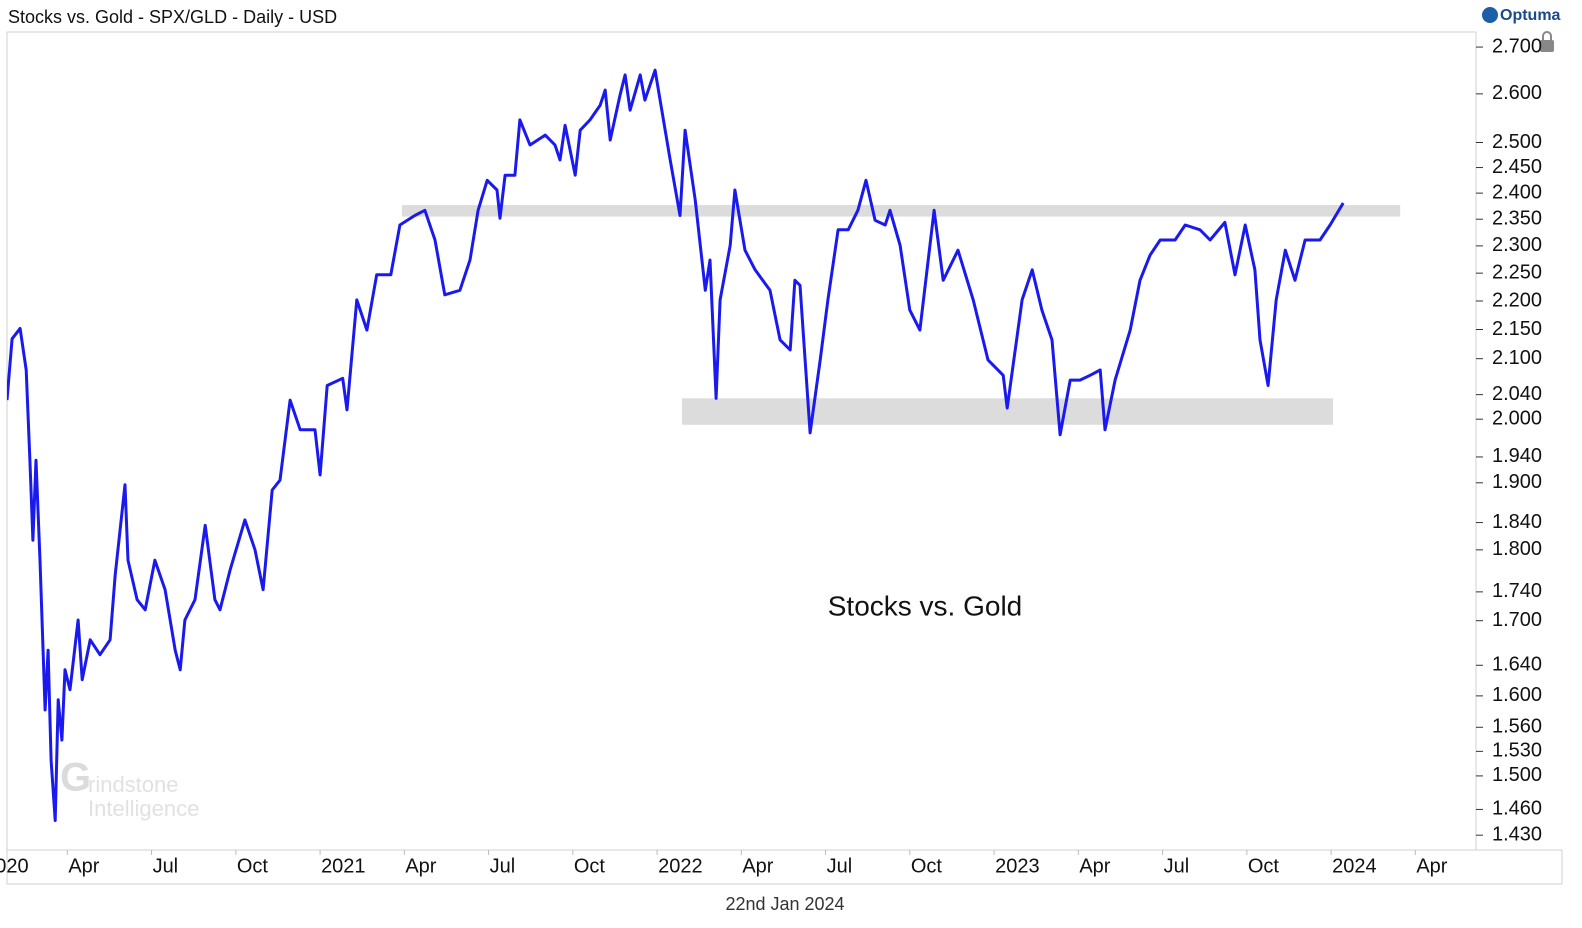  I want to click on y-tick-label: 2.300, so click(1517, 245).